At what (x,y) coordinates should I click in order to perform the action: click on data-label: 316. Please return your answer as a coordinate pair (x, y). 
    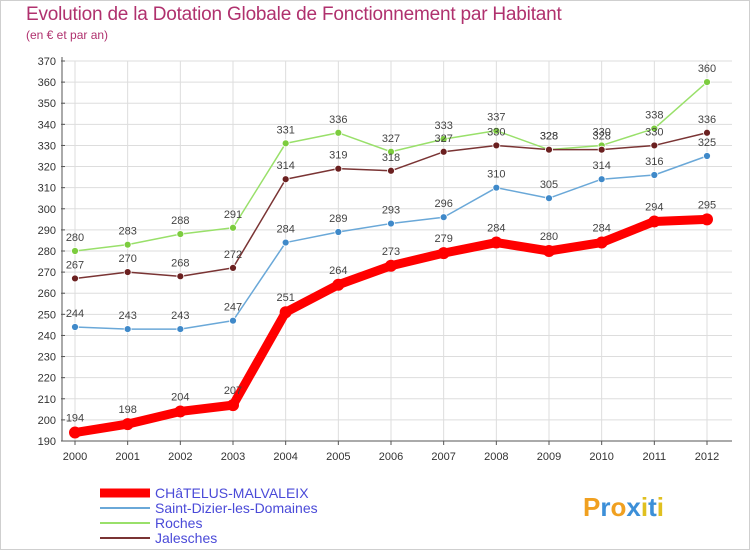
    Looking at the image, I should click on (654, 162).